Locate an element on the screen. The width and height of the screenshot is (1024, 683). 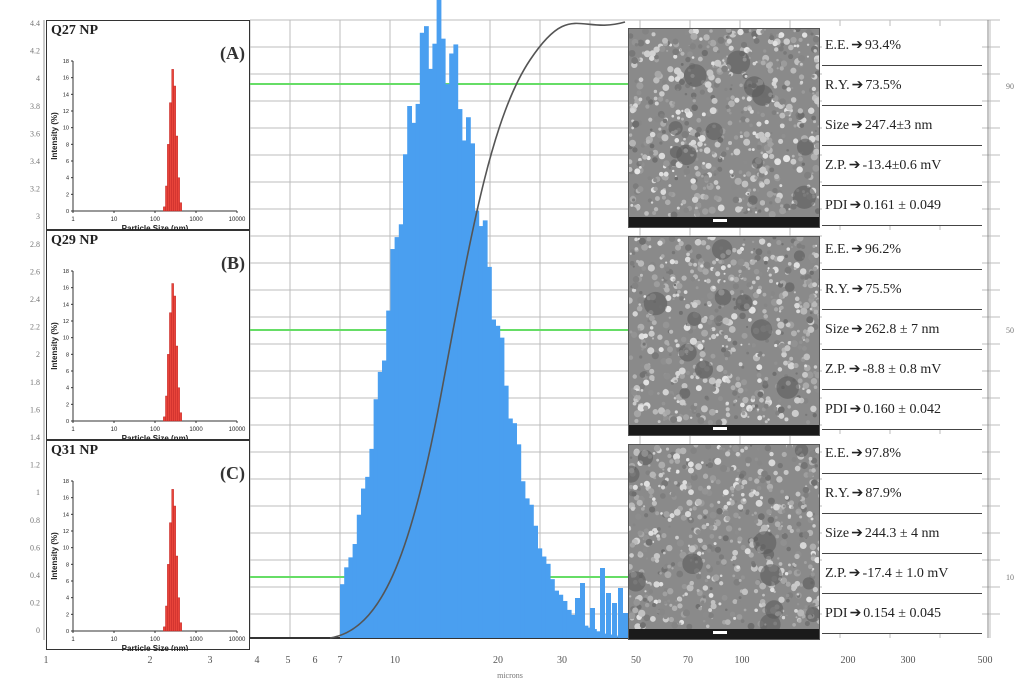
panel-title: Q29 NP is located at coordinates (75, 240).